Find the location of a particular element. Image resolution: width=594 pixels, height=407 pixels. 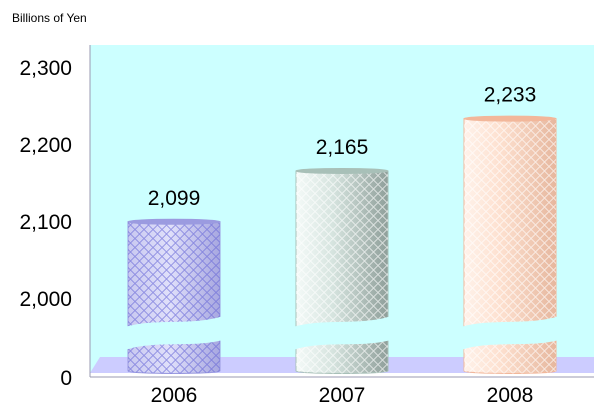

y-tick-label: 2,300 is located at coordinates (45, 68).